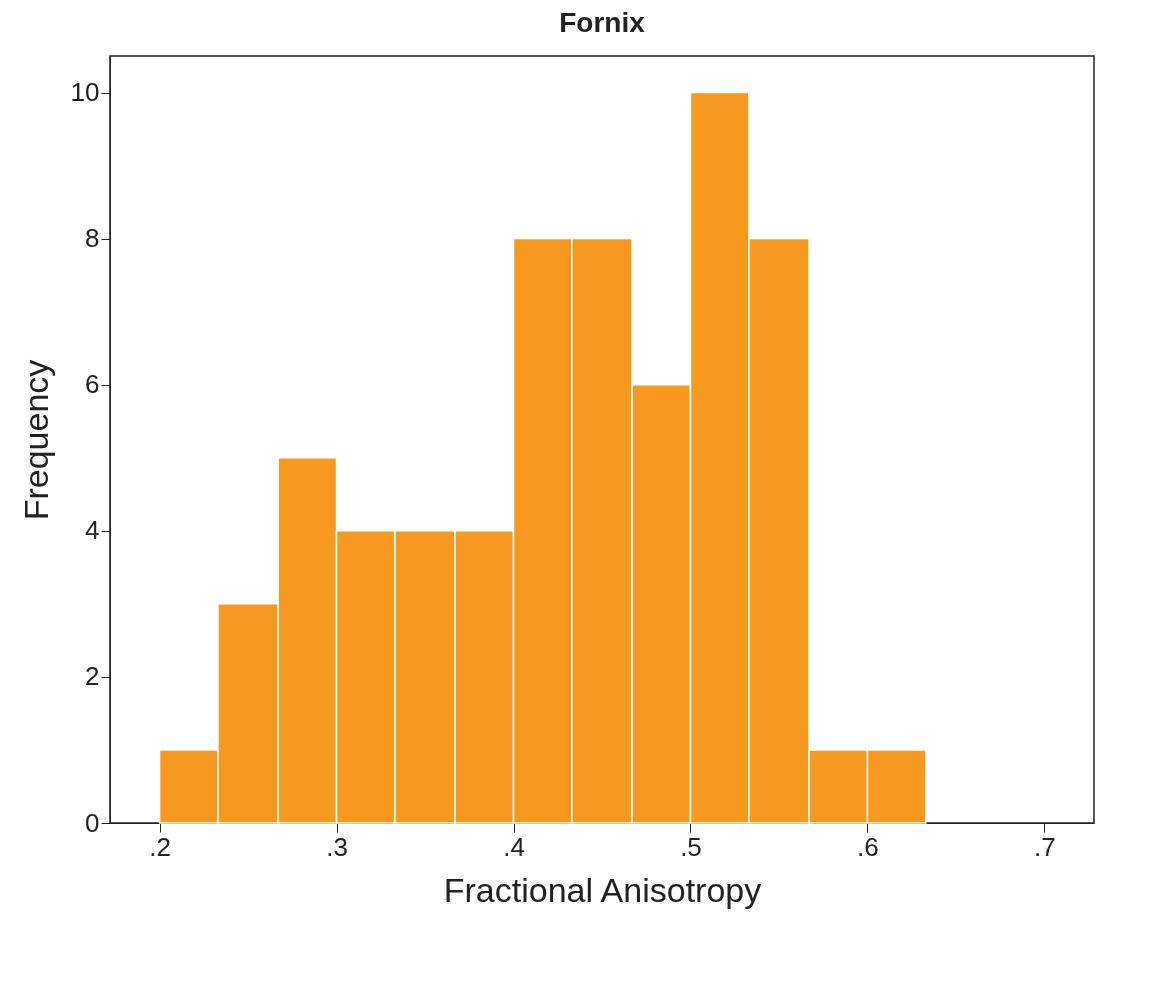 The width and height of the screenshot is (1168, 1008). What do you see at coordinates (92, 822) in the screenshot?
I see `y-tick-label: 0` at bounding box center [92, 822].